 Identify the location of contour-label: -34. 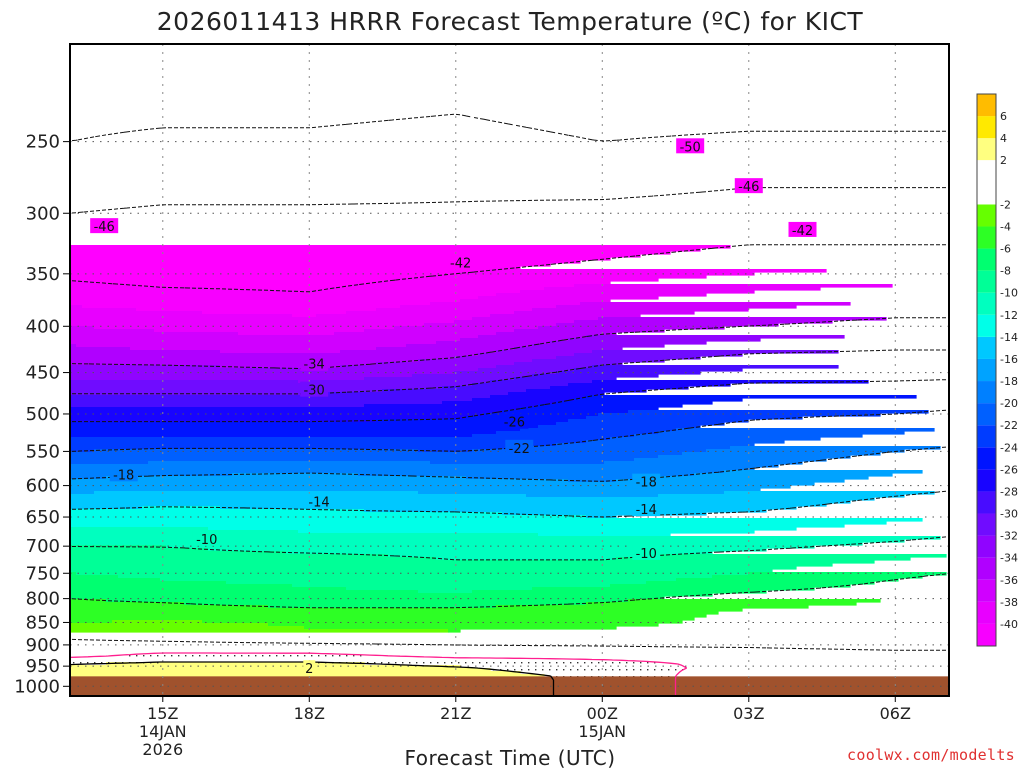
(314, 365).